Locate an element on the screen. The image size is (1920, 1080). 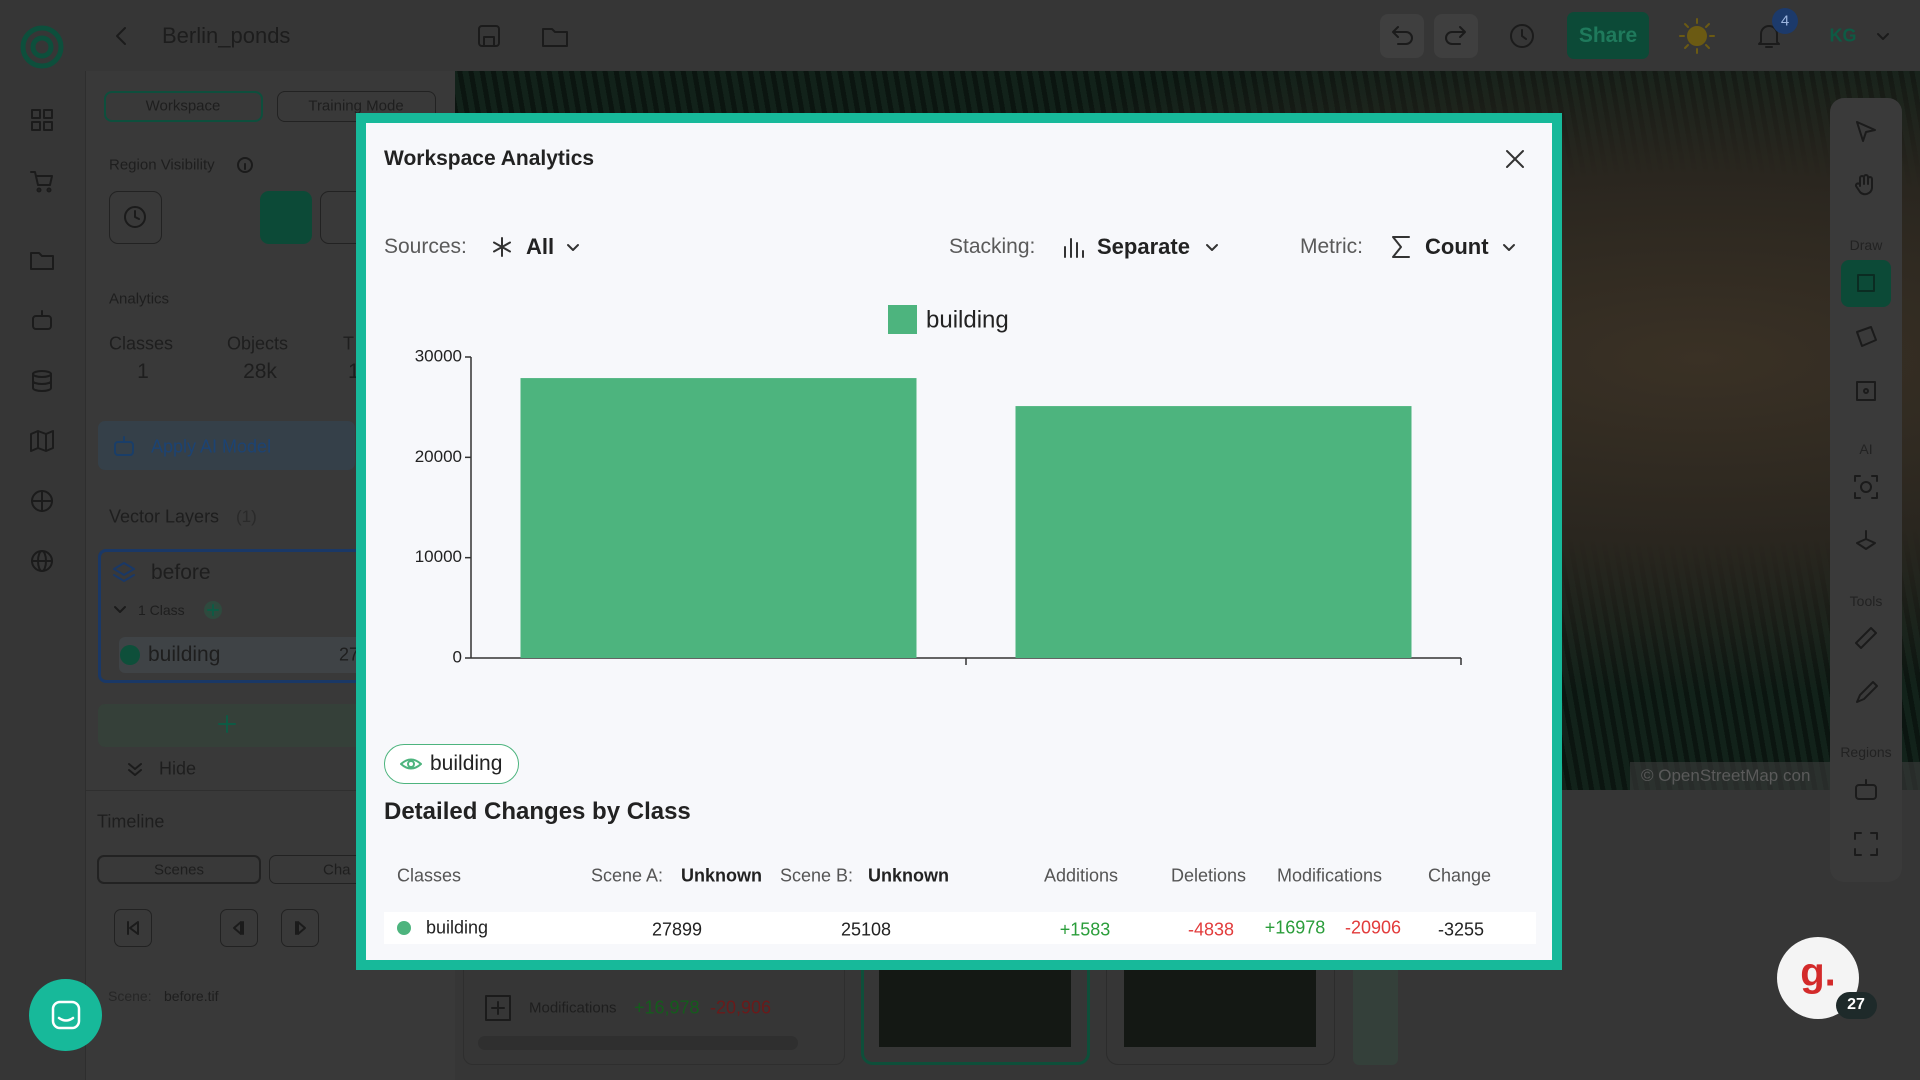
theme-toggle is located at coordinates (1697, 36).